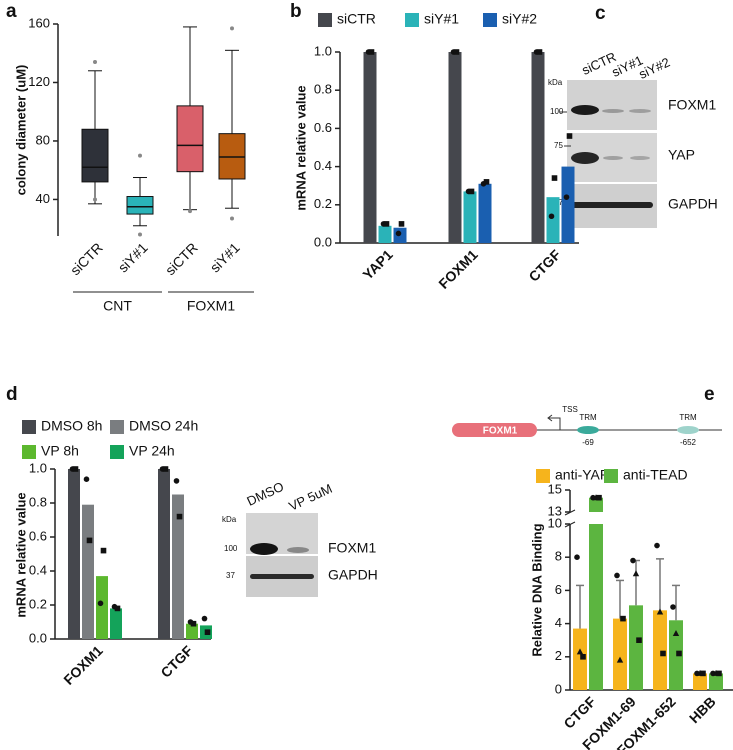  What do you see at coordinates (702, 709) in the screenshot?
I see `x-tick-label: HBB` at bounding box center [702, 709].